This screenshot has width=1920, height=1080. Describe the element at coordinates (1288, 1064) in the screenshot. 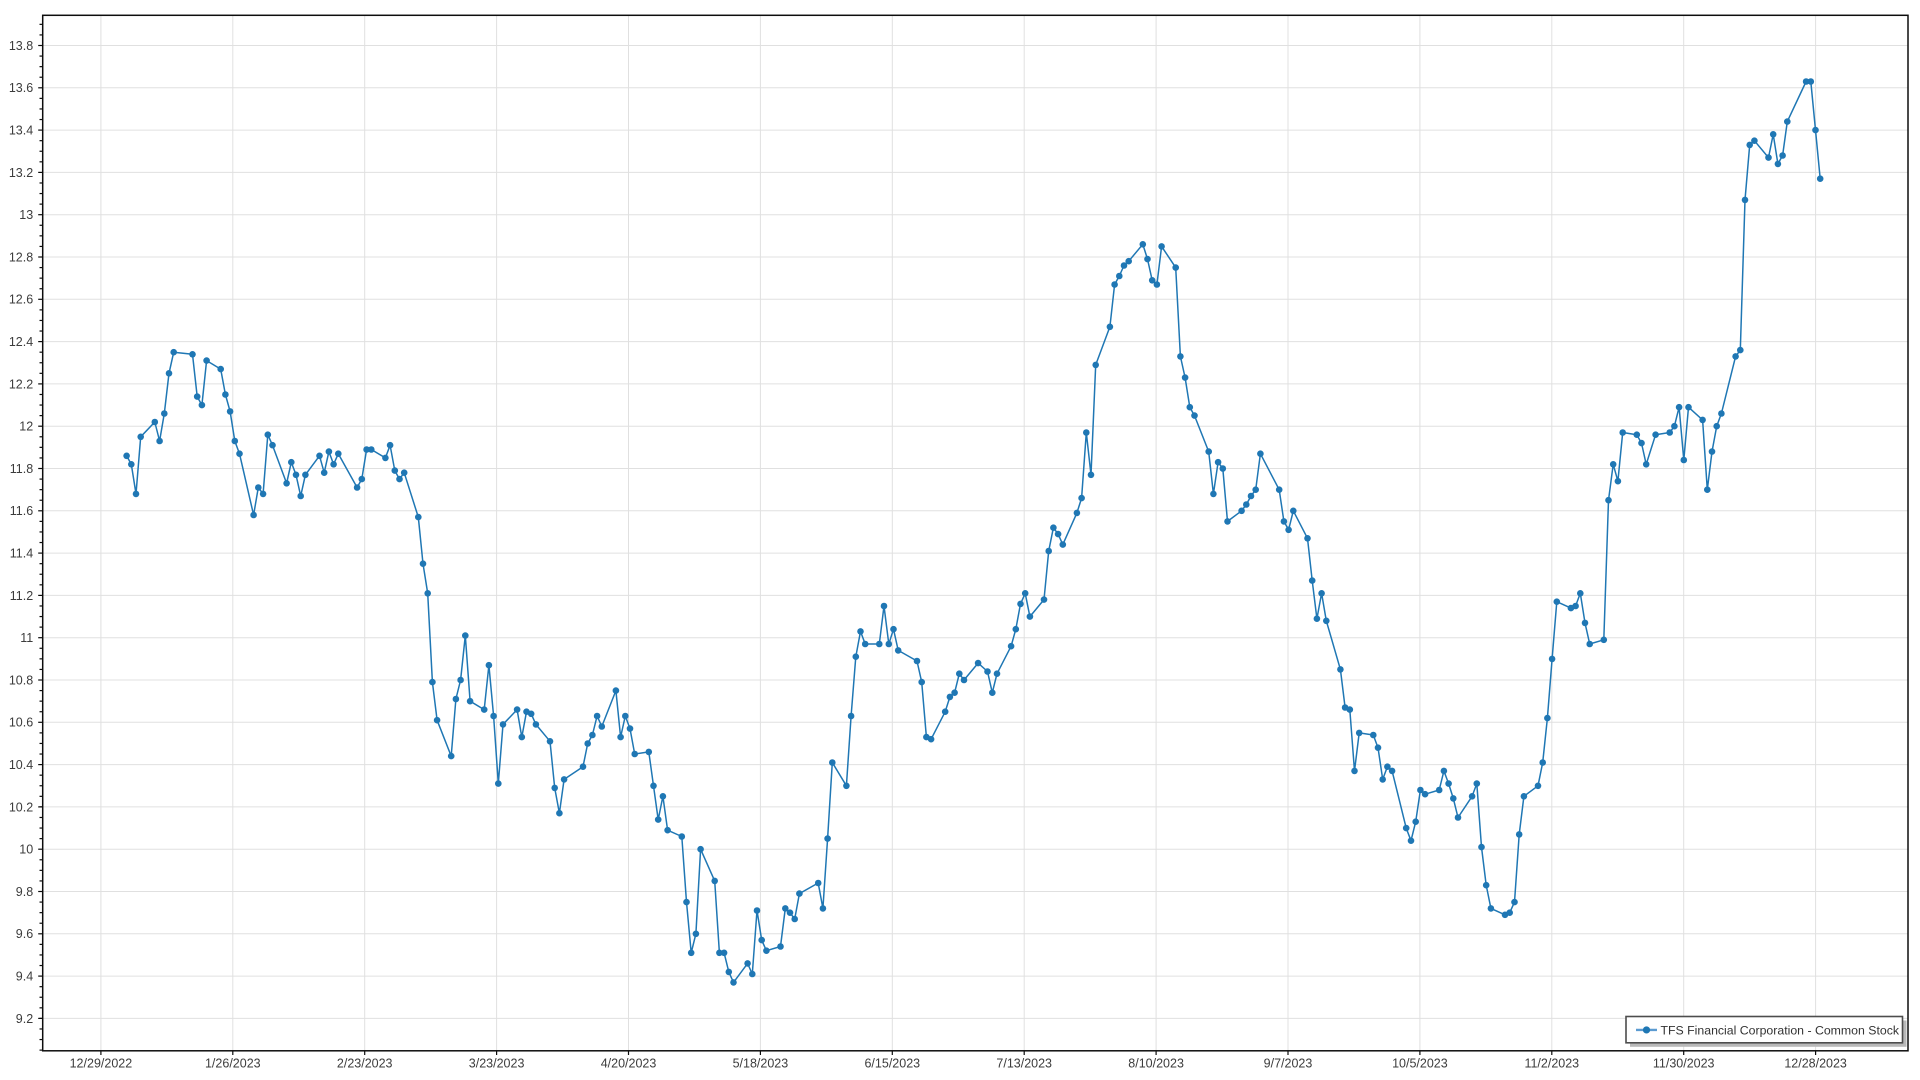

I see `svg-text: 9/7/2023` at that location.